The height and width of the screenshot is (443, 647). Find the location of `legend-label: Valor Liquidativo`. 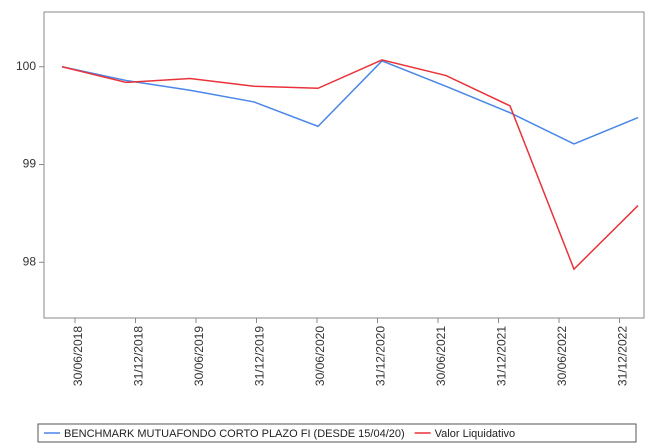

legend-label: Valor Liquidativo is located at coordinates (475, 434).